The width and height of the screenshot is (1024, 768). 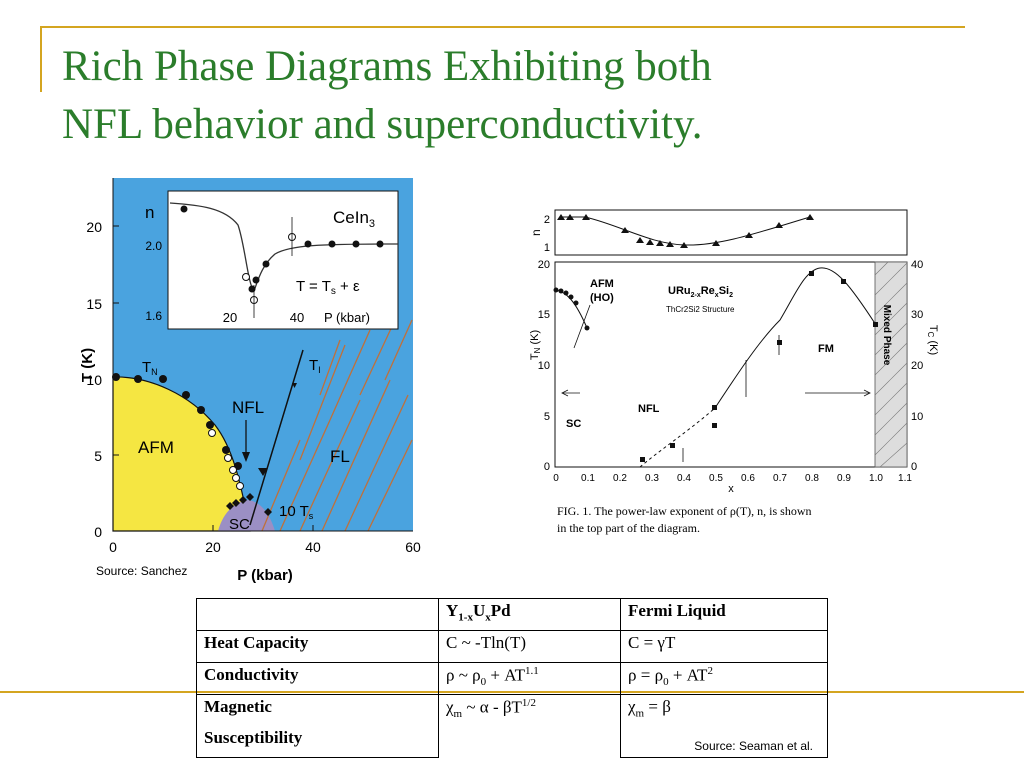 What do you see at coordinates (748, 478) in the screenshot?
I see `rx-tick-06: 0.6` at bounding box center [748, 478].